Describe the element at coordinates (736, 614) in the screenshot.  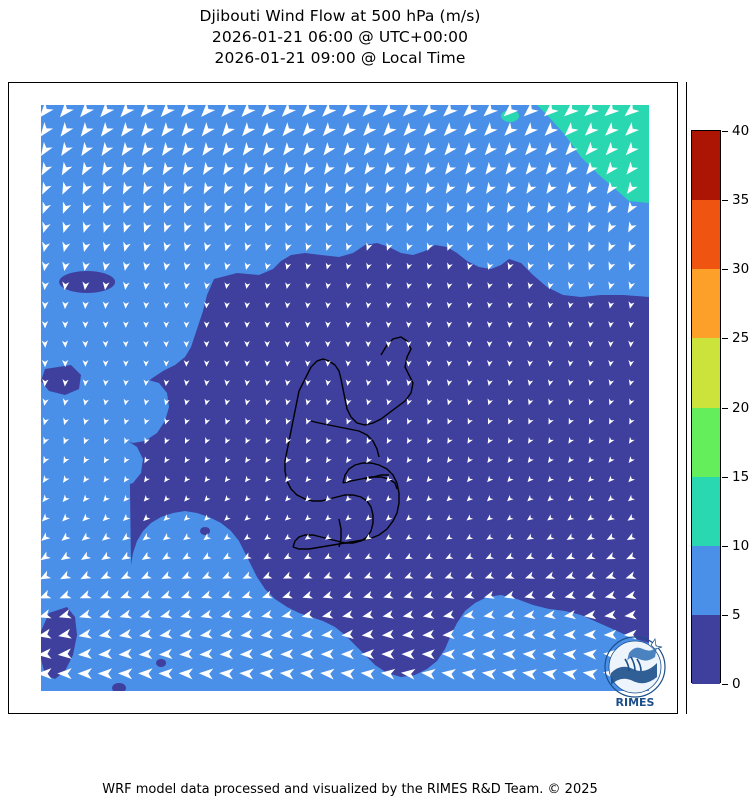
I see `colorbar-tick-label-5: 5` at that location.